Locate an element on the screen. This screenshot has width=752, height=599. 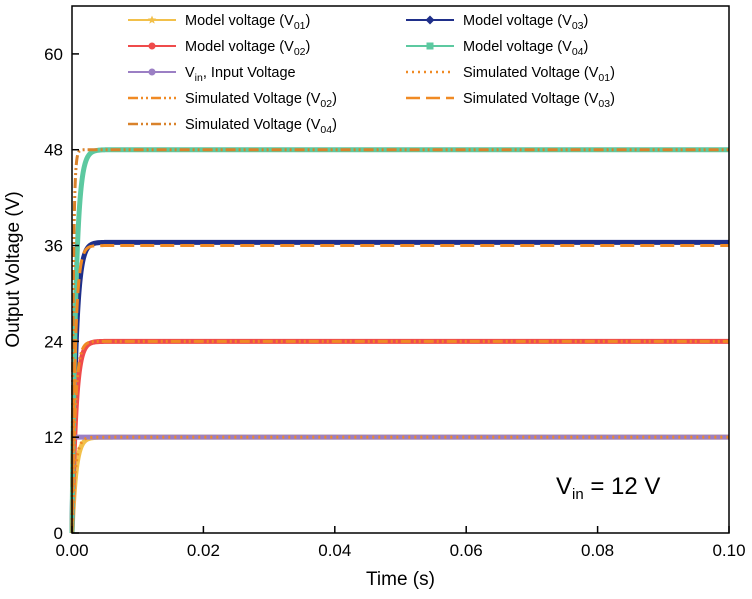
y-tick-label: 12 is located at coordinates (53, 437).